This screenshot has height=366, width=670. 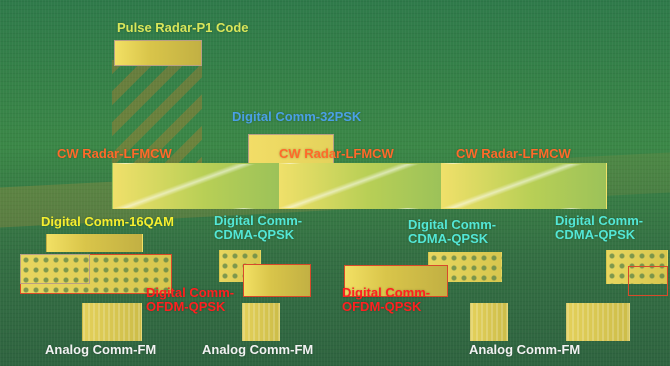 I want to click on fm-label-3: Analog Comm-FM, so click(x=525, y=349).